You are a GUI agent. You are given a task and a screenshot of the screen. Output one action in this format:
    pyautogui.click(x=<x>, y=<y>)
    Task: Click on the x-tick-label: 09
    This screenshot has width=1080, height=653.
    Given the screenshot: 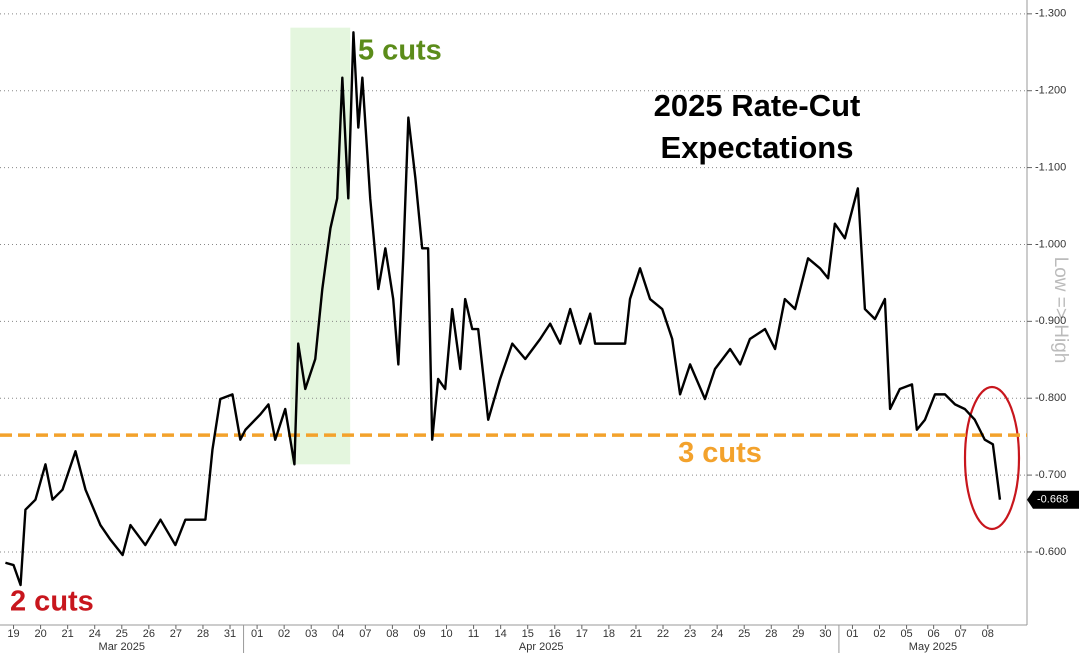 What is the action you would take?
    pyautogui.click(x=419, y=634)
    